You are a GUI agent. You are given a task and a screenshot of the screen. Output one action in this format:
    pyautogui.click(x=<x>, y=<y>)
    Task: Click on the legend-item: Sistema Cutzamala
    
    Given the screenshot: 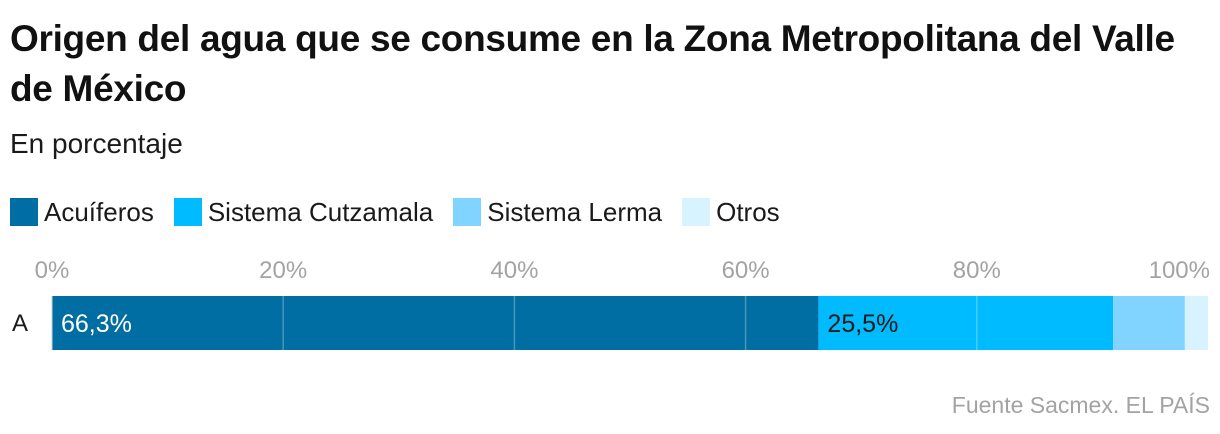 What is the action you would take?
    pyautogui.click(x=303, y=212)
    